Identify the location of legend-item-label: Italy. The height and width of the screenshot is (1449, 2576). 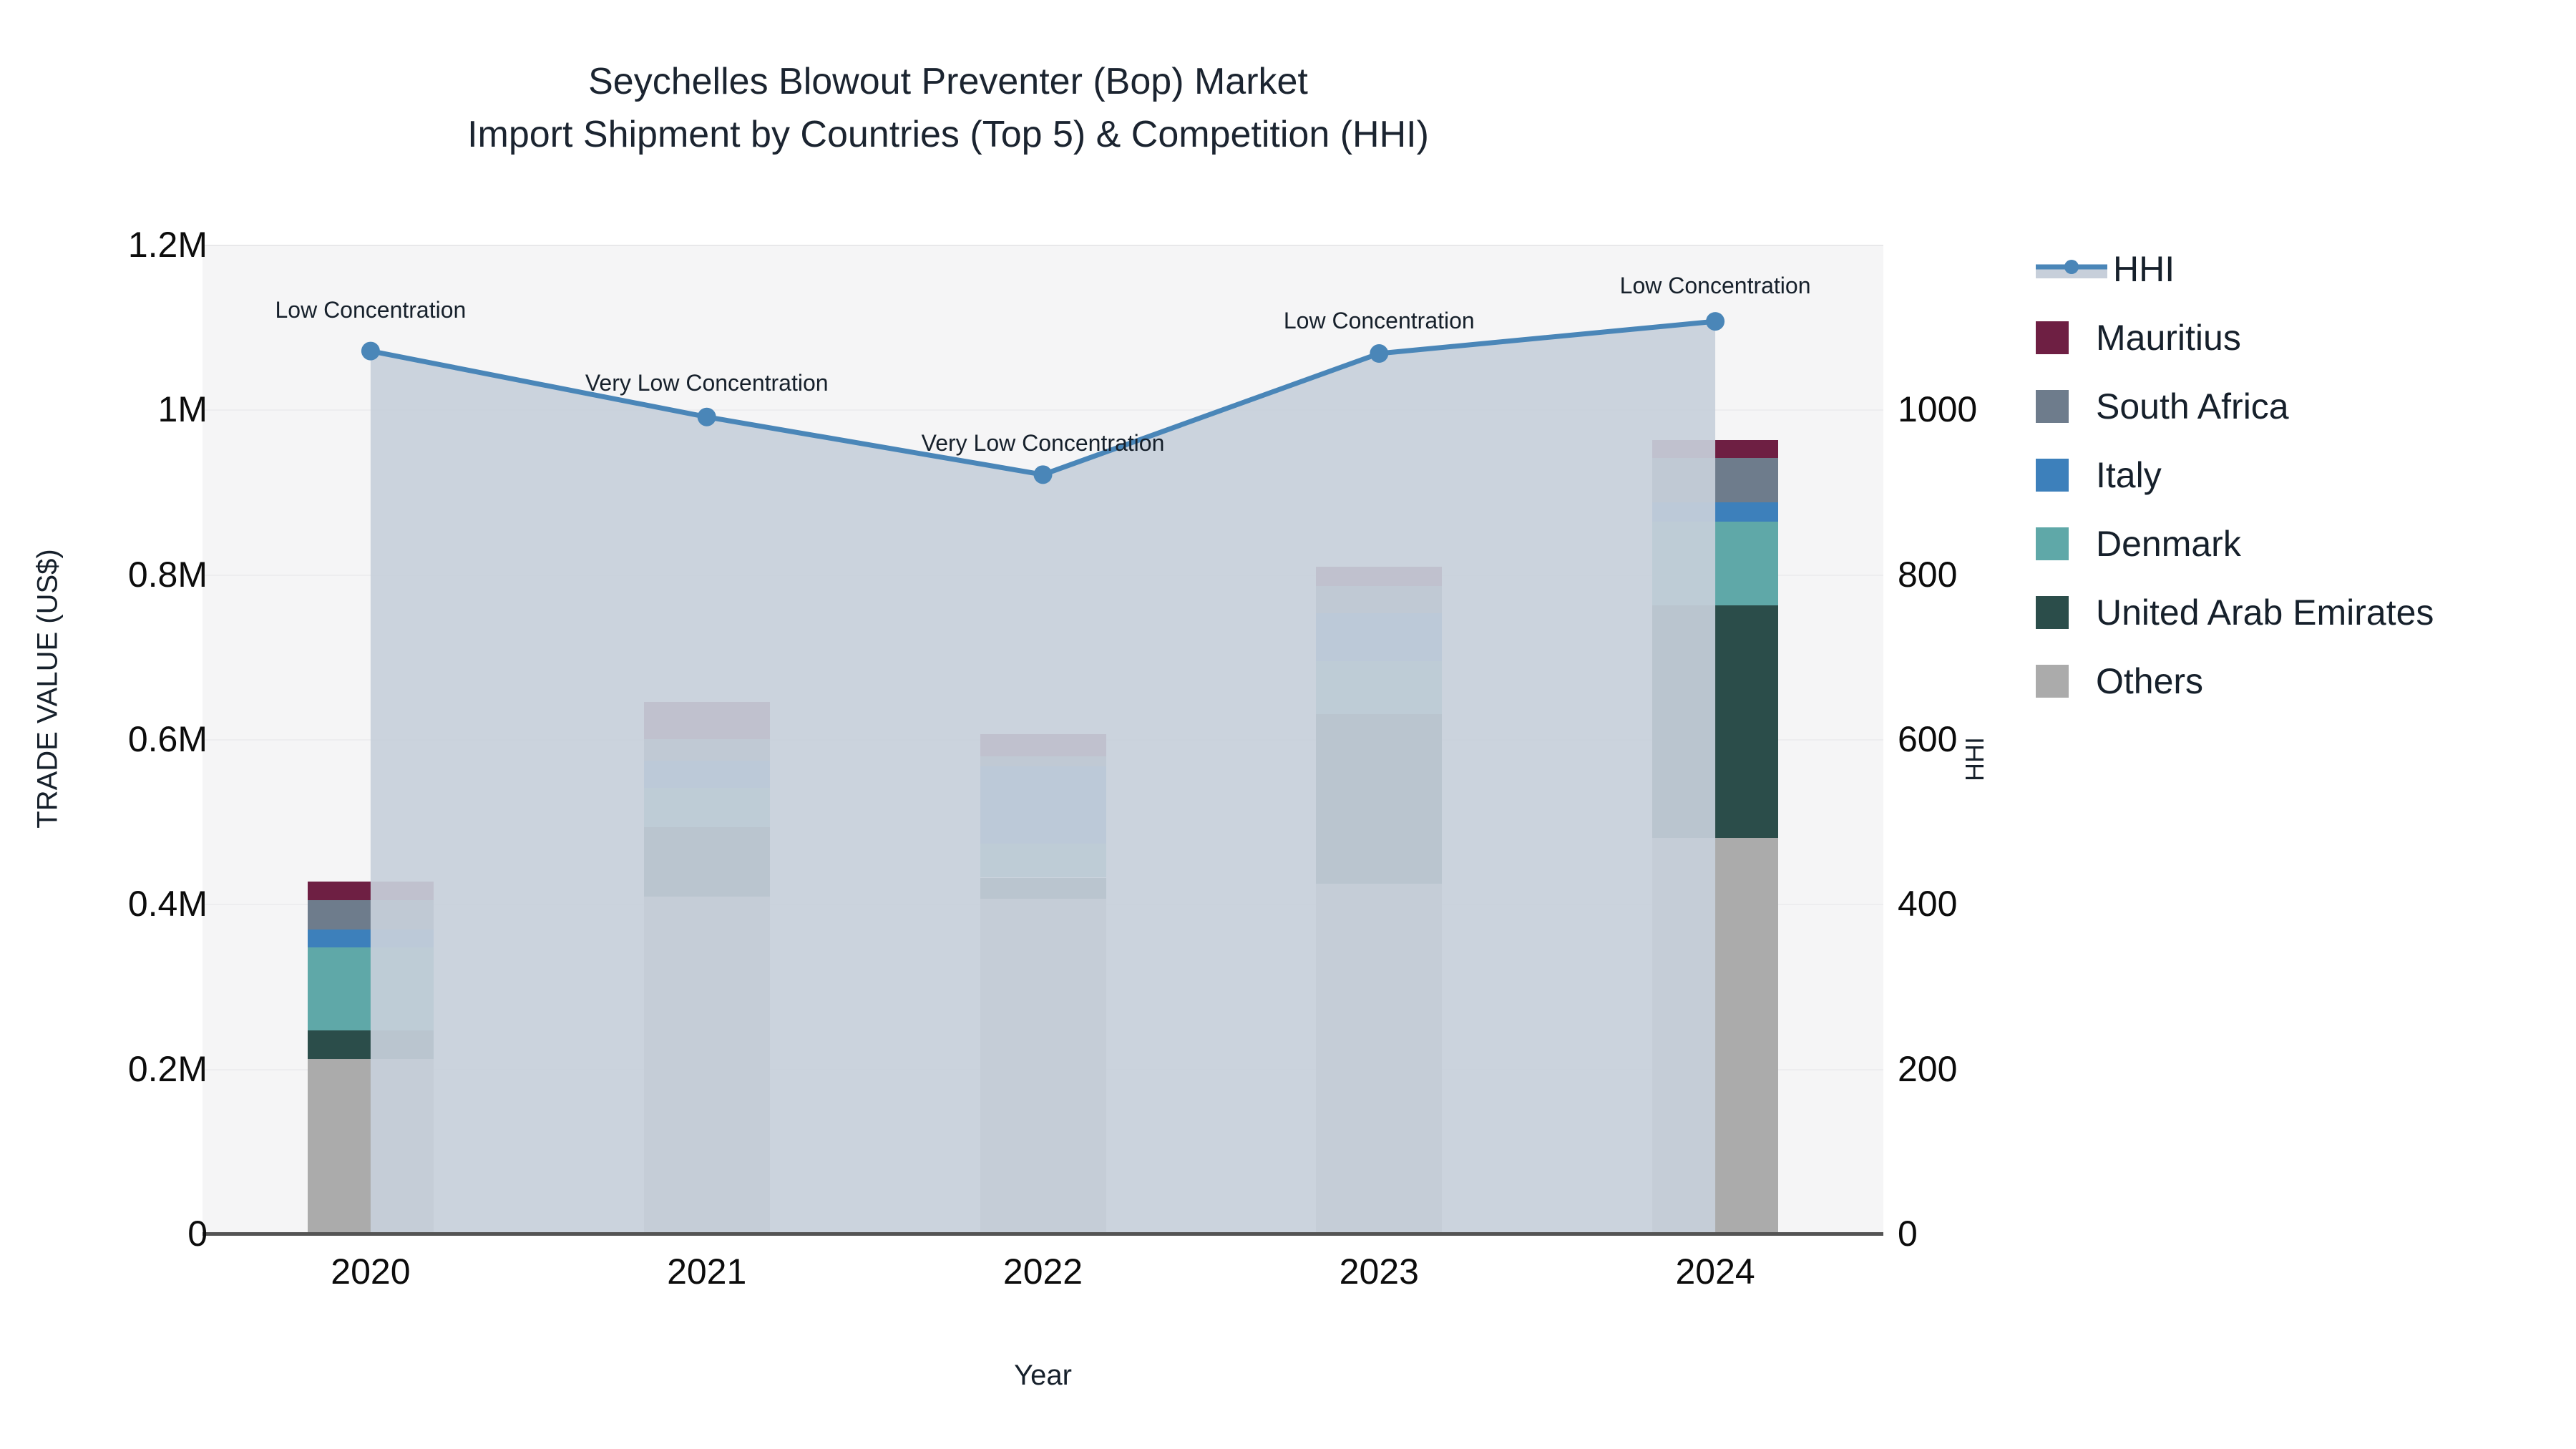
(2129, 475).